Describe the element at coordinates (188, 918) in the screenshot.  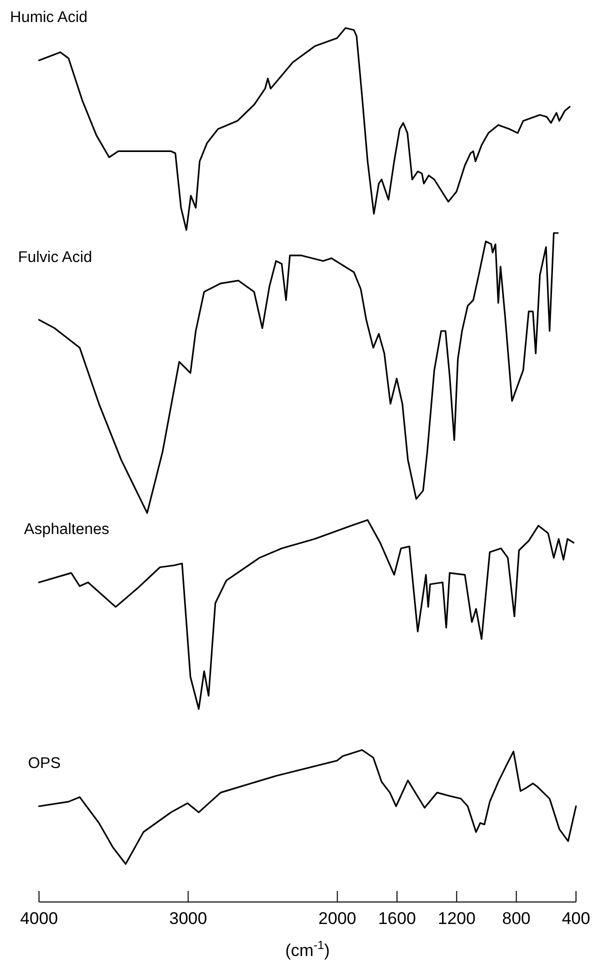
I see `x-tick-label: 3000` at that location.